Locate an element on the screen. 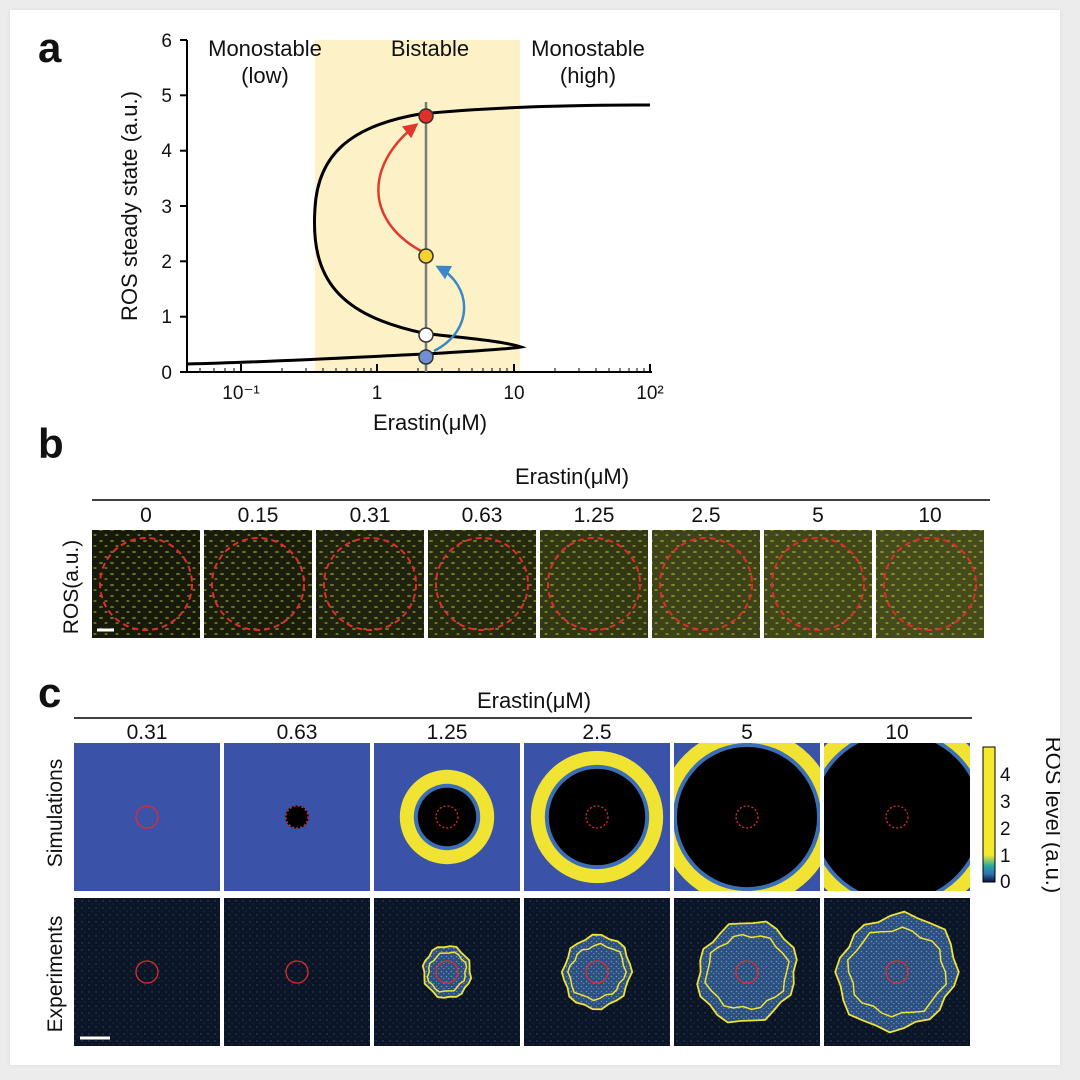 The image size is (1080, 1080). panel-c-letter: c is located at coordinates (49, 692).